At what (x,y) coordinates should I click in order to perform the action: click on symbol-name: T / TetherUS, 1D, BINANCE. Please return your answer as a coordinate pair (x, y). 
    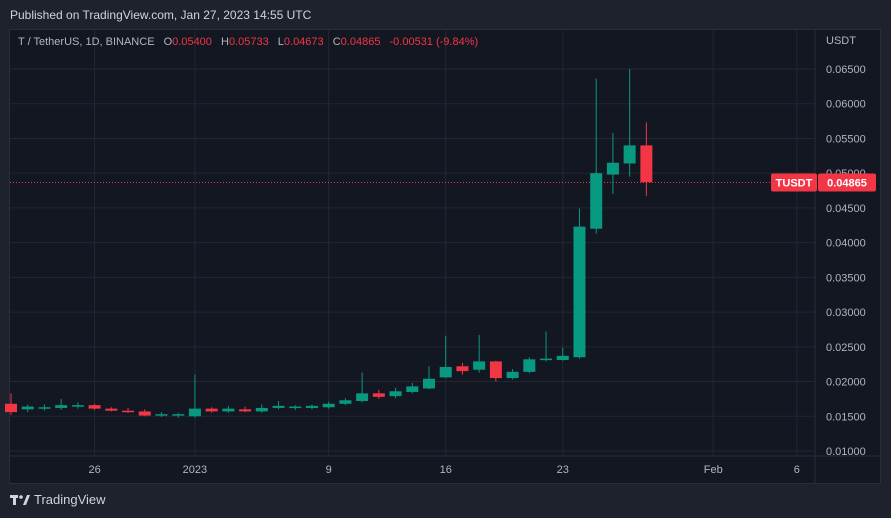
    Looking at the image, I should click on (86, 42).